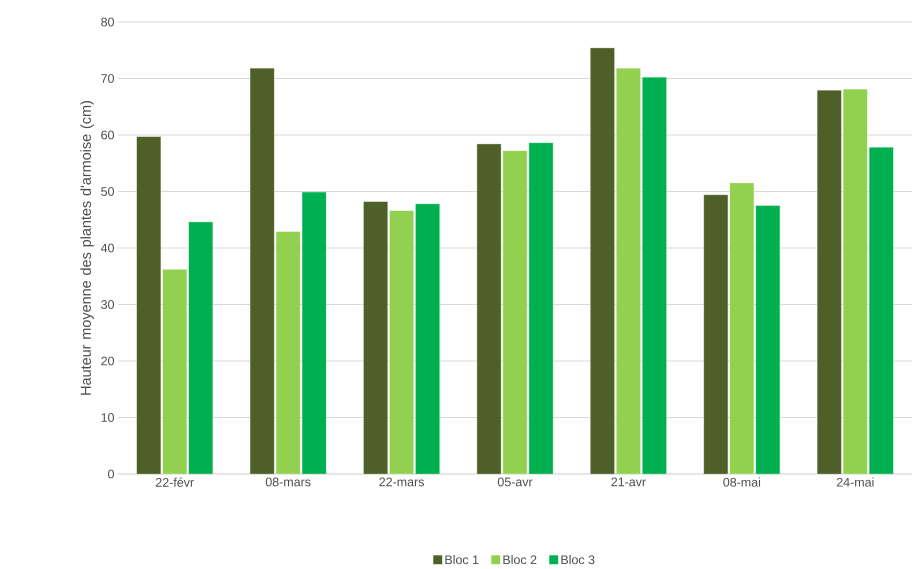  I want to click on x-tick-label: 22-mars, so click(401, 482).